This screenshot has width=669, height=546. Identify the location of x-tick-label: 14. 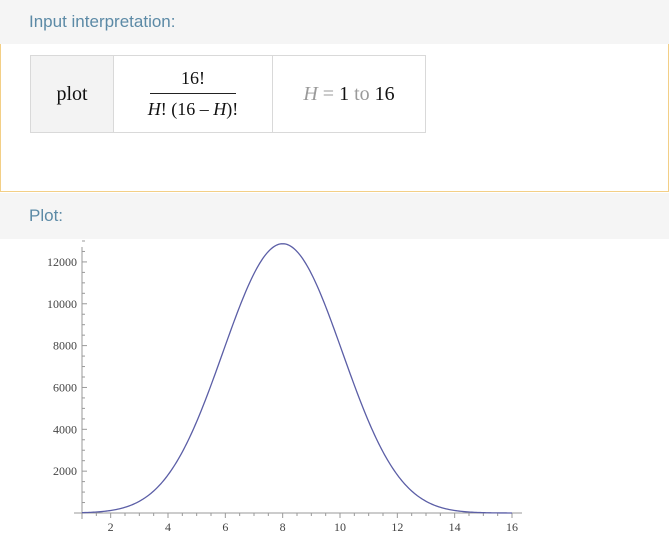
(455, 527).